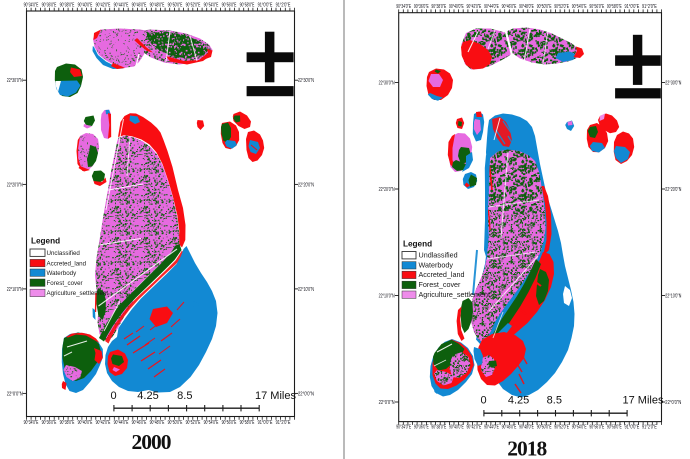 The image size is (690, 459). Describe the element at coordinates (438, 254) in the screenshot. I see `svg-text: Undlassified` at that location.